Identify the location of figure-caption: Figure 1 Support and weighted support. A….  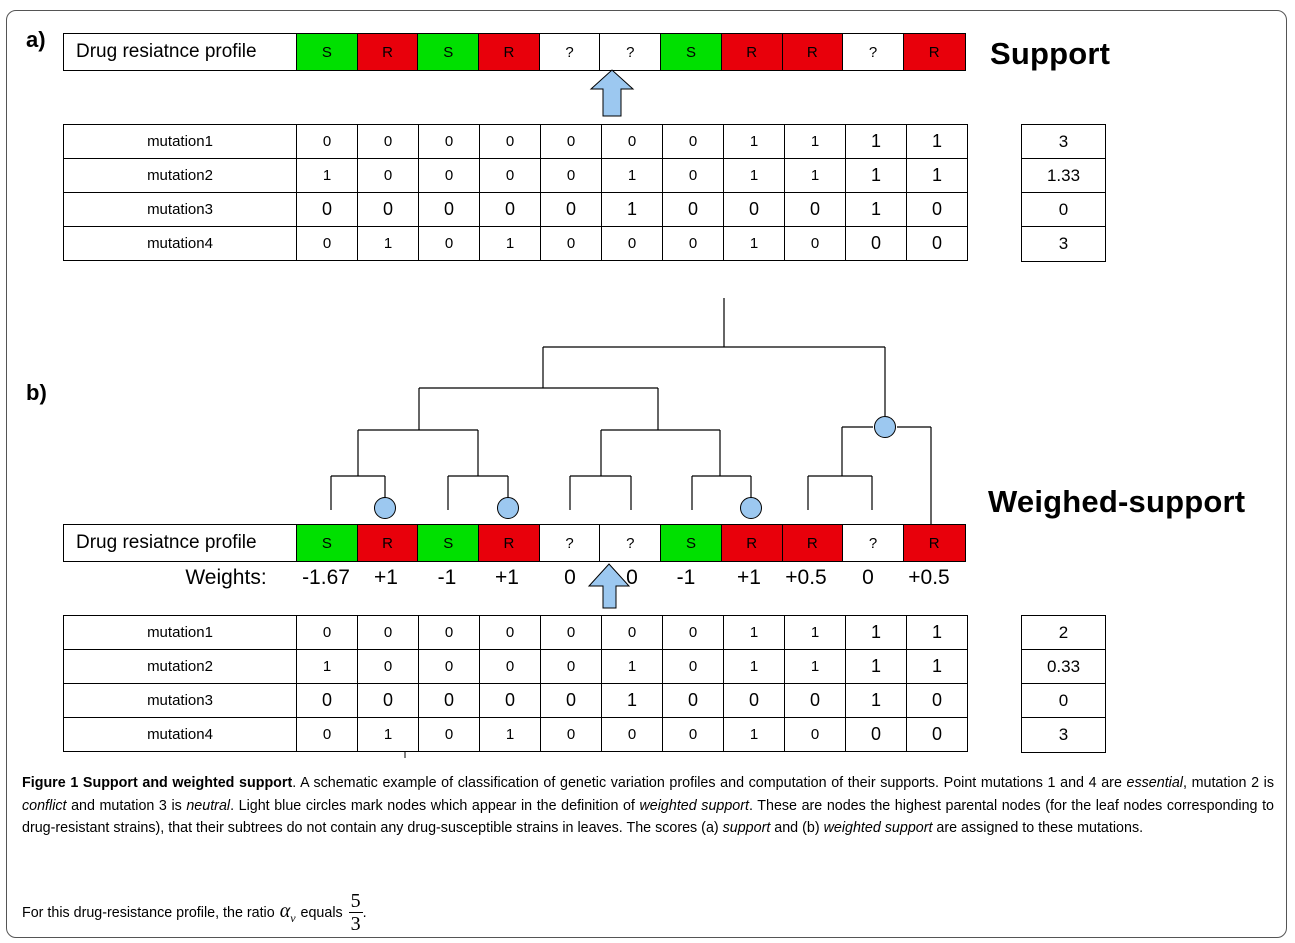
(648, 806).